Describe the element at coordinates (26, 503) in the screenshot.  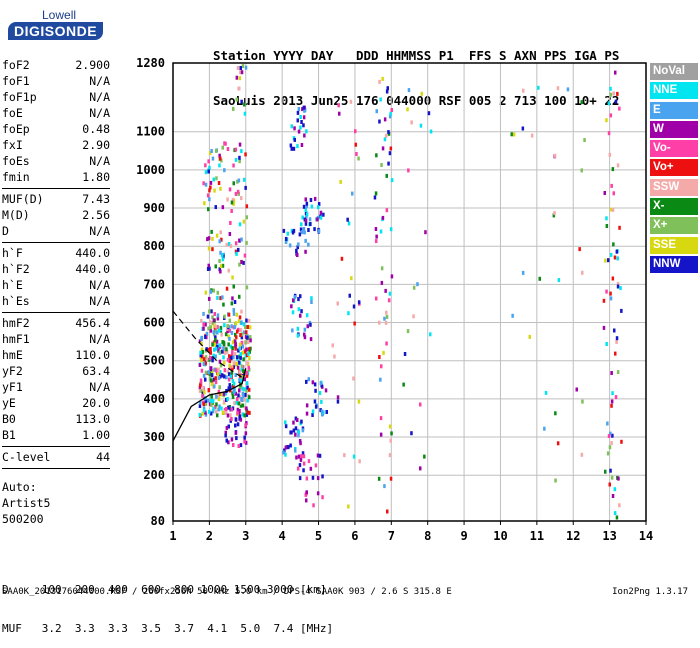
I see `auto-artist: Artist5` at that location.